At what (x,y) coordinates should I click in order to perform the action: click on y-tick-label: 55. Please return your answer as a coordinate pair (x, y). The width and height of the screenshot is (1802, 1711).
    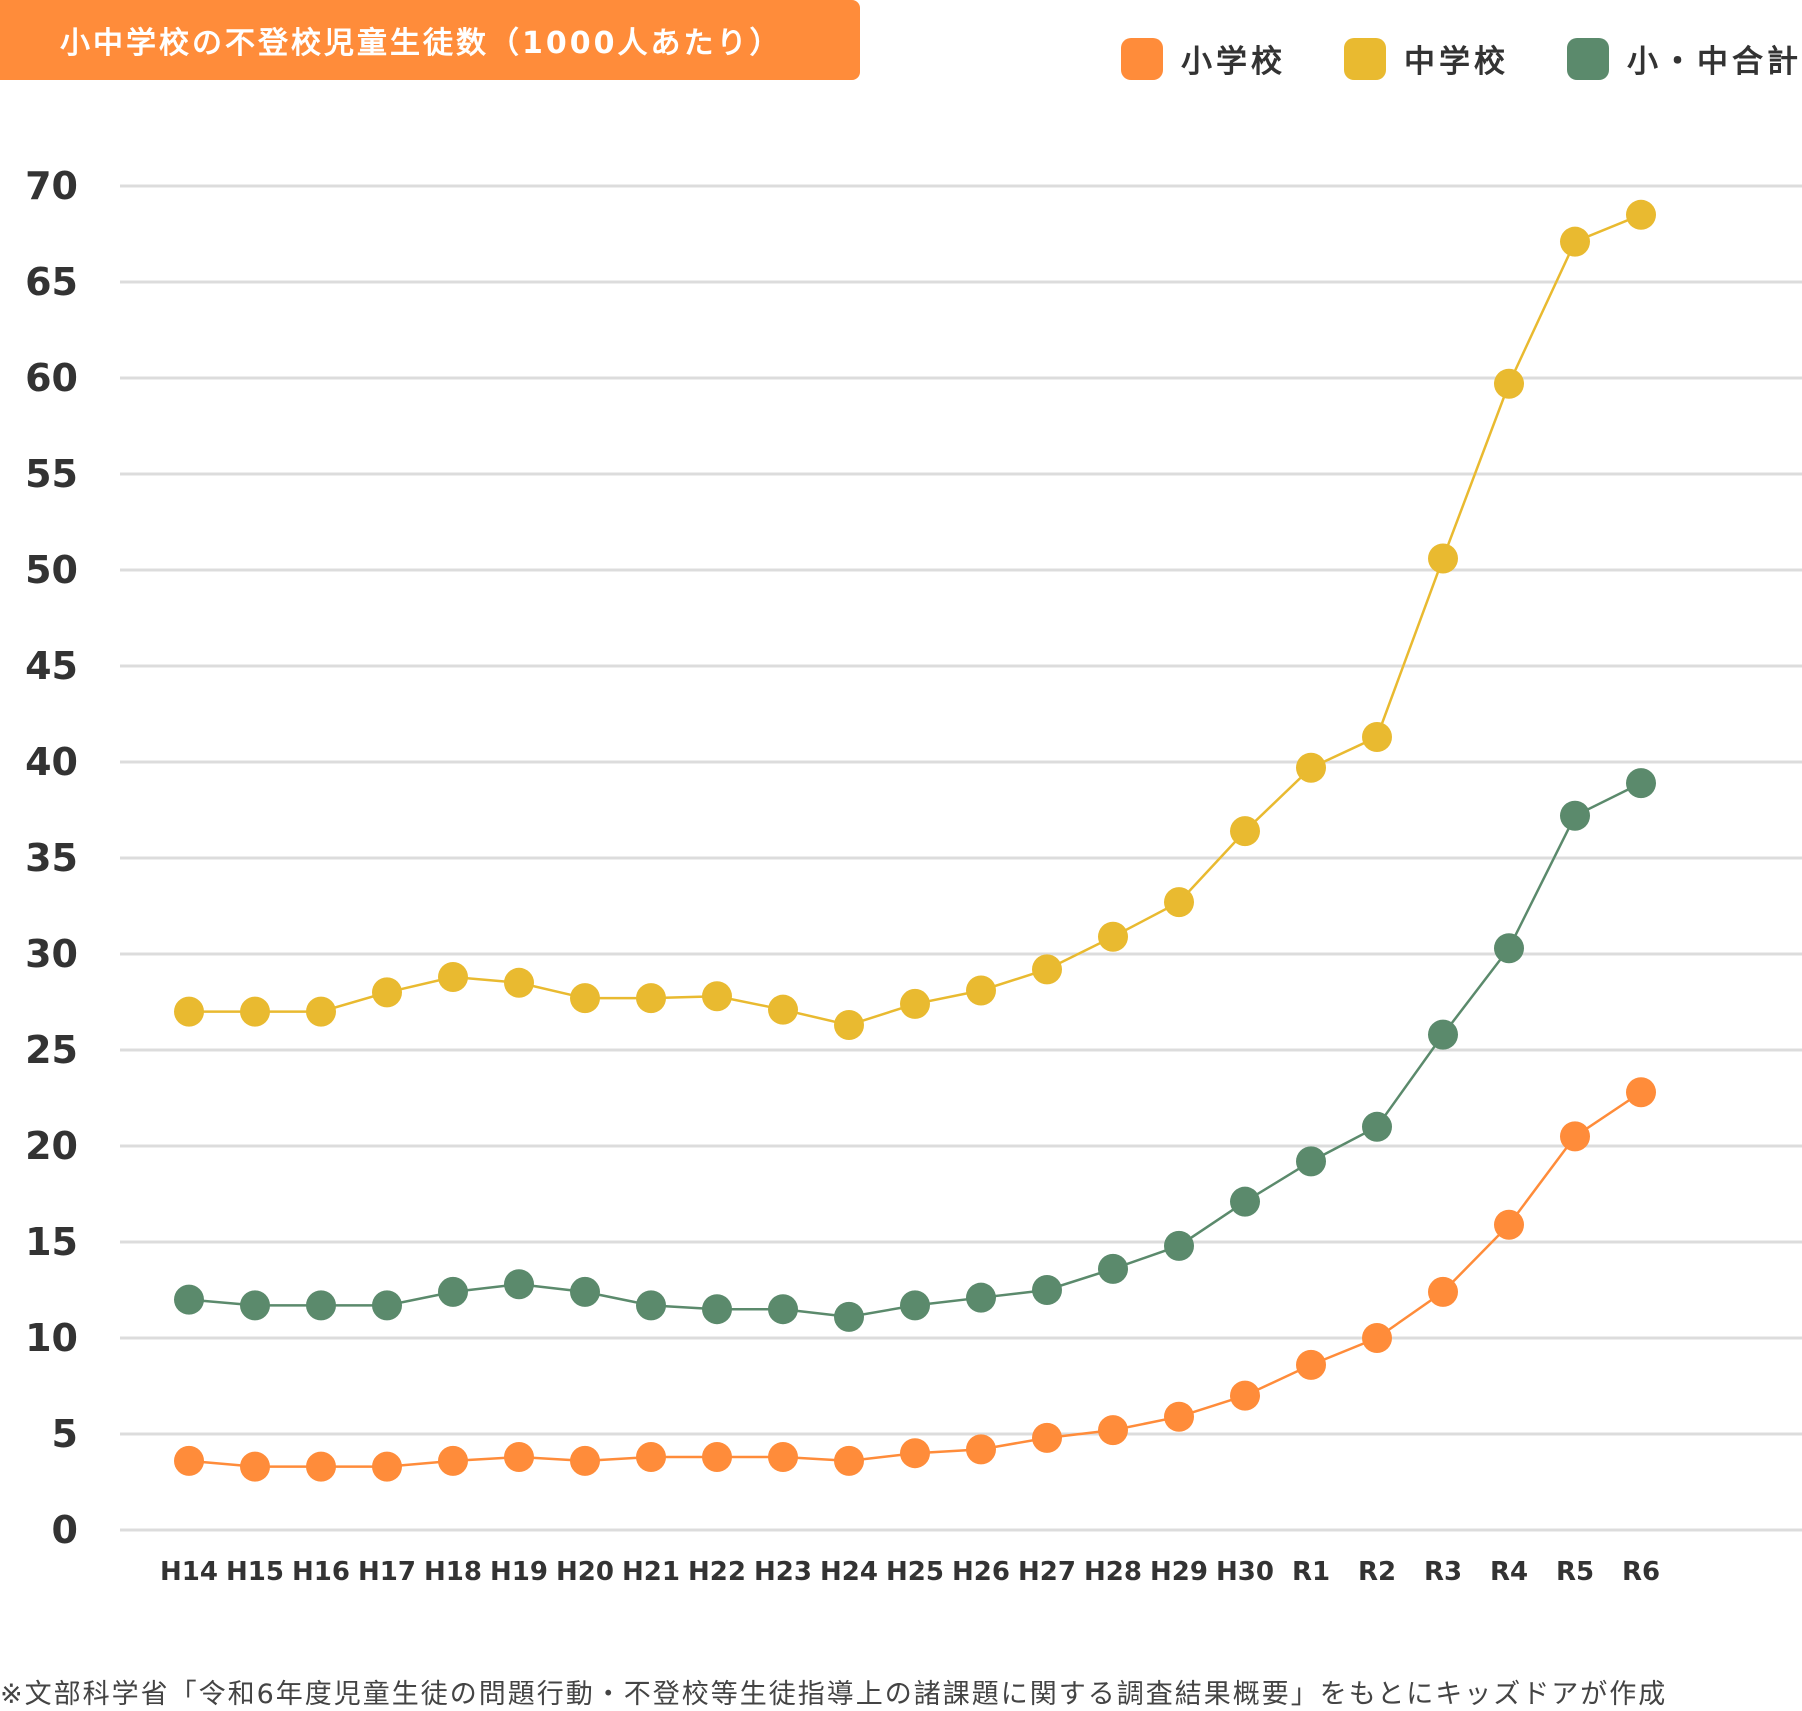
    Looking at the image, I should click on (51, 474).